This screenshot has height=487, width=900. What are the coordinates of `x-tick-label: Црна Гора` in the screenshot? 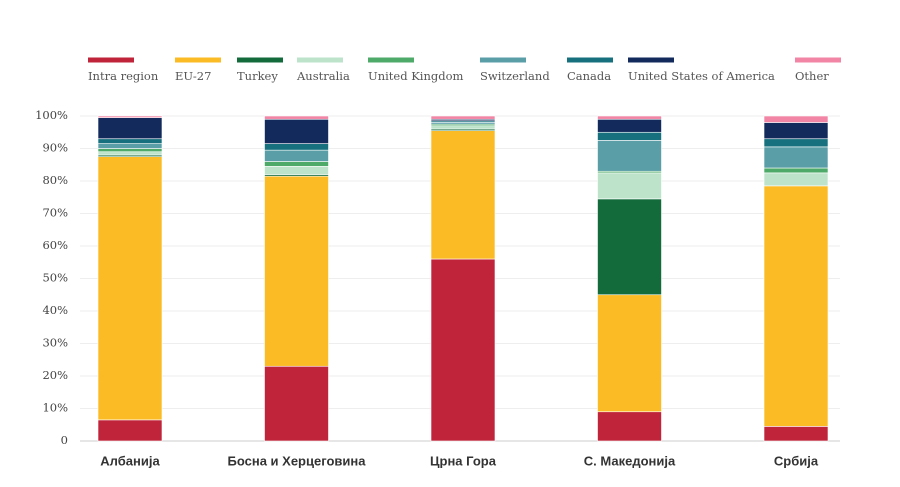 It's located at (463, 460).